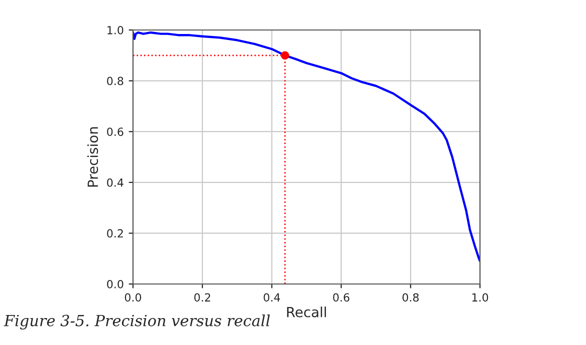 The image size is (586, 345). I want to click on y-axis-title: Precision, so click(92, 157).